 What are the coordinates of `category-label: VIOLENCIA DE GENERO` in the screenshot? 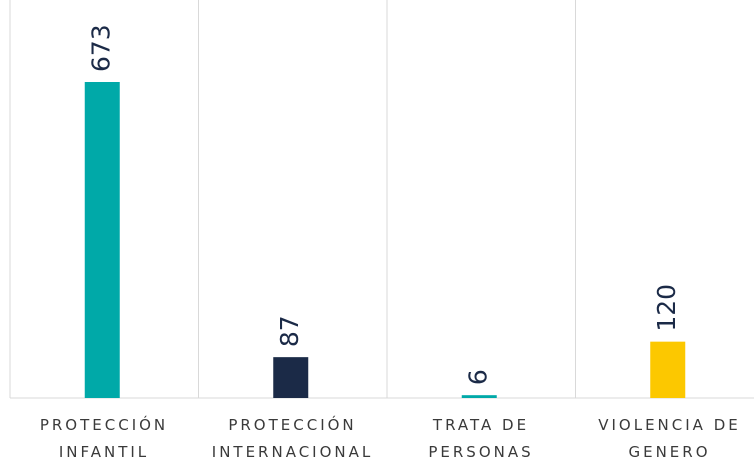 It's located at (665, 439).